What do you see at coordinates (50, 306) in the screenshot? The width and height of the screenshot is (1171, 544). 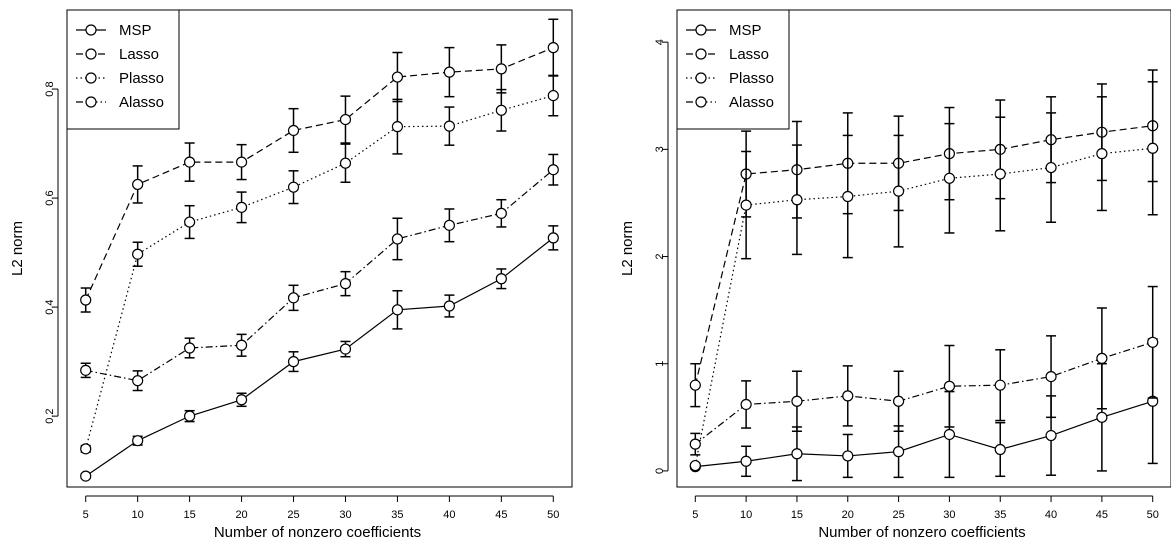 I see `y-tick-label: 0.4` at bounding box center [50, 306].